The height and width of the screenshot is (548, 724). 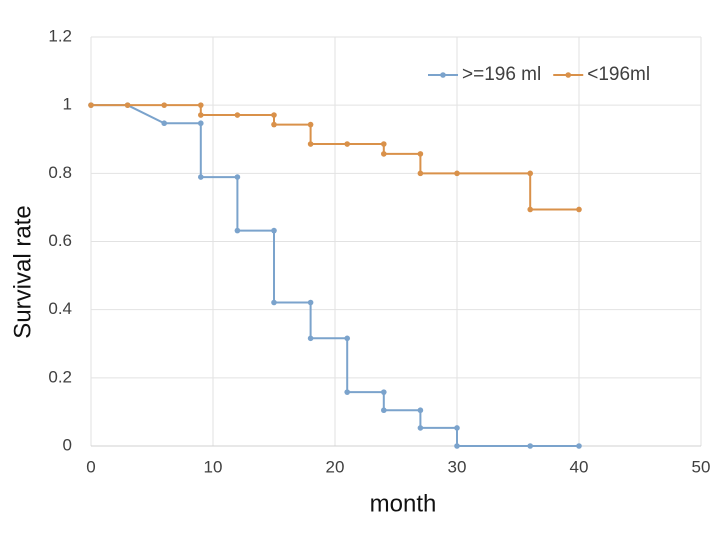 I want to click on x-tick-label: 40, so click(x=579, y=466).